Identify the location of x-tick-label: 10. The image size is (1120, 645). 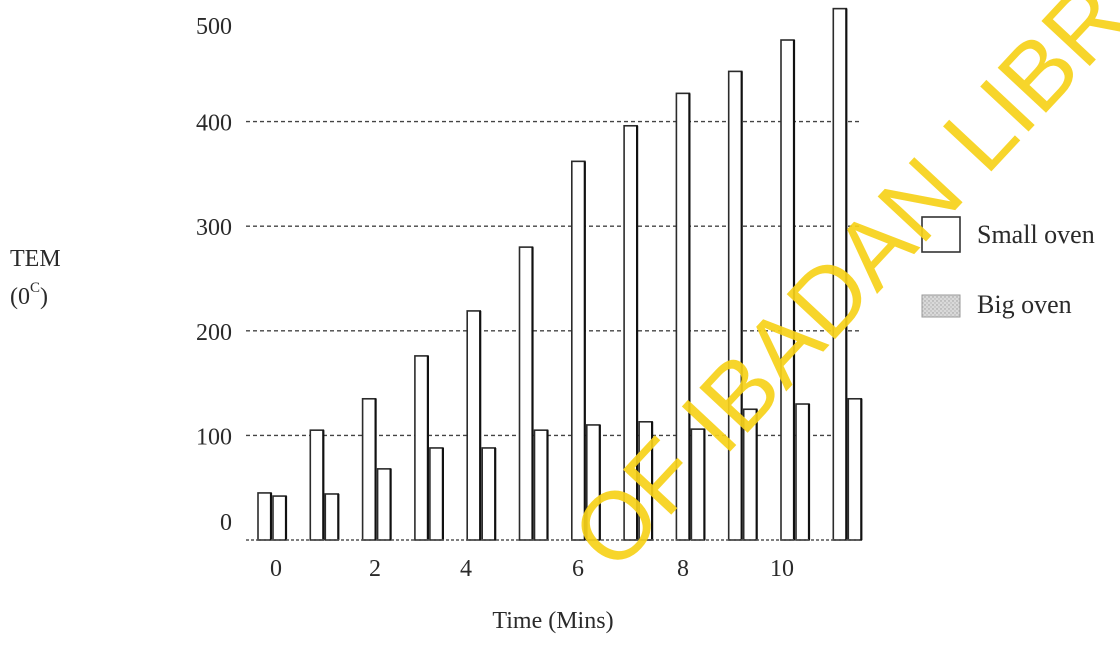
(782, 569).